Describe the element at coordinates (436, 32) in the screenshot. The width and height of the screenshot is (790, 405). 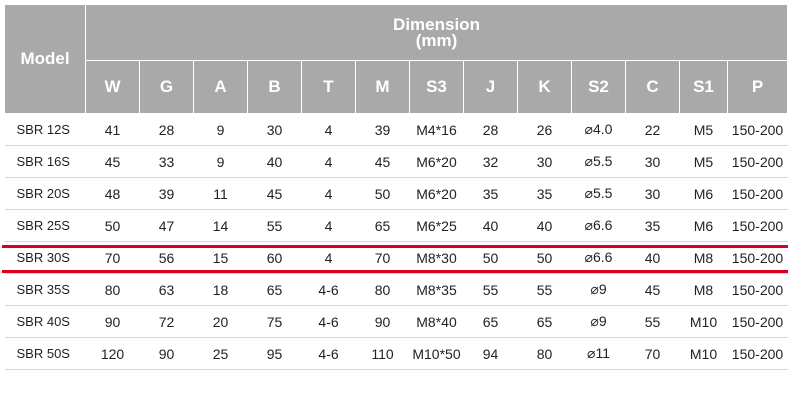
I see `dimension-group-header: Dimension (mm)` at that location.